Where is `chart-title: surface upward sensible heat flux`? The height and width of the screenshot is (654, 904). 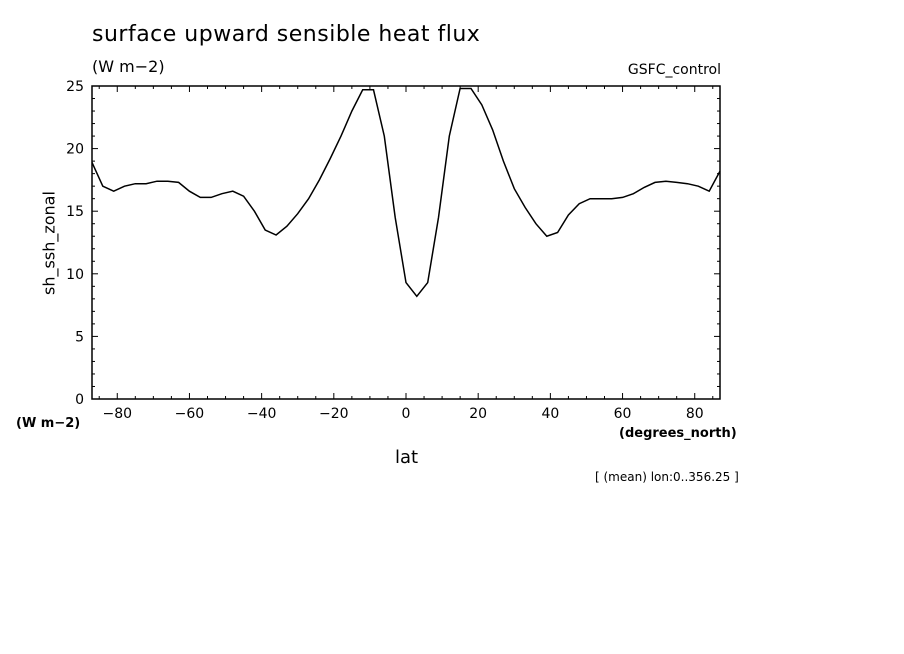
chart-title: surface upward sensible heat flux is located at coordinates (286, 34).